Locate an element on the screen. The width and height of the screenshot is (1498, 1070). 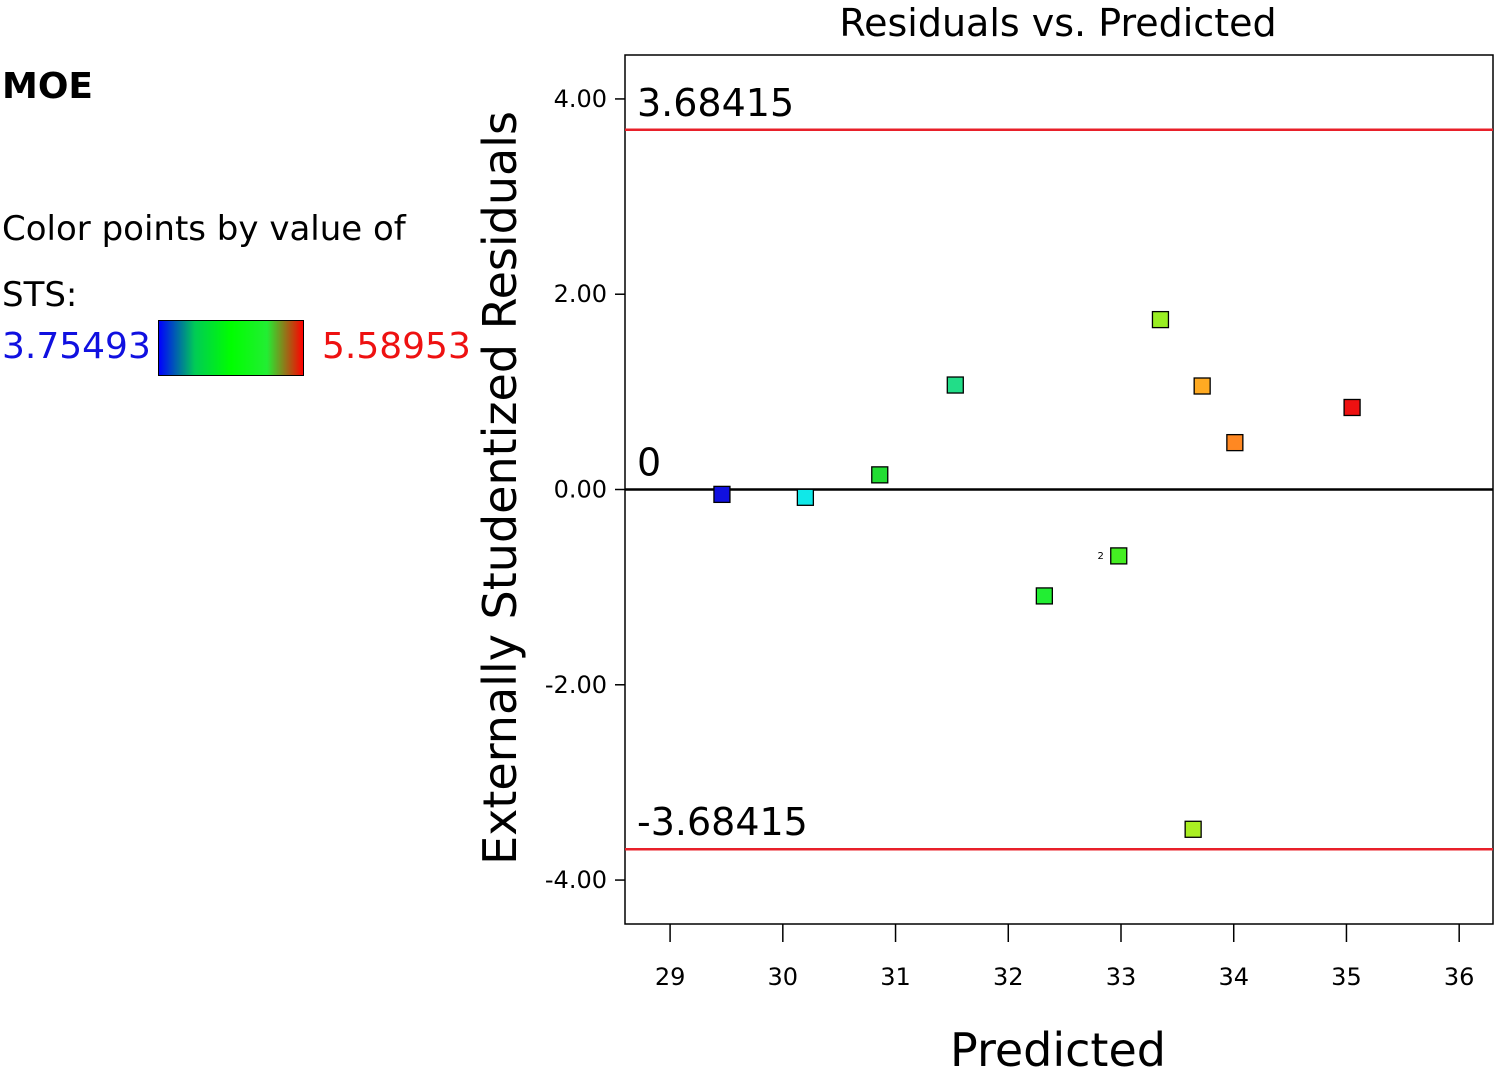
x-axis-title: Predicted is located at coordinates (1058, 1046).